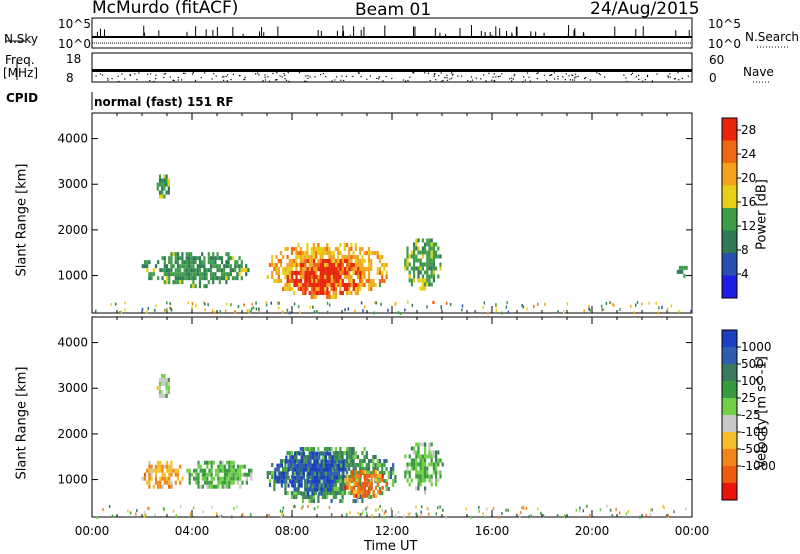 This screenshot has height=554, width=800. I want to click on nsearch-label: N.Search, so click(772, 37).